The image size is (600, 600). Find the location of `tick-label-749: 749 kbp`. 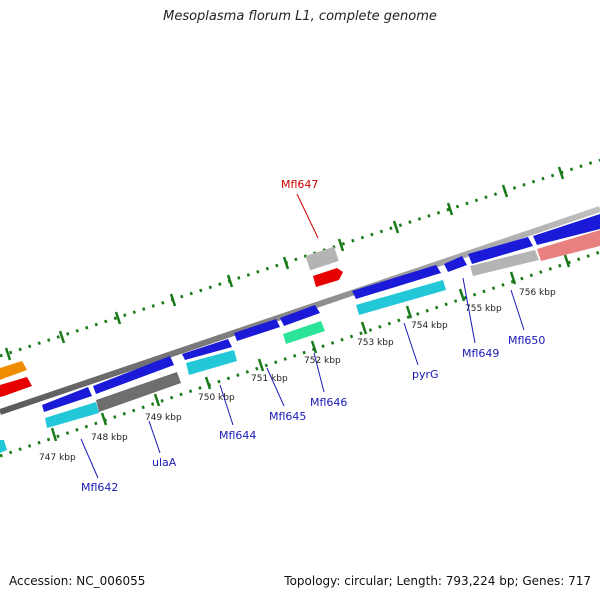

tick-label-749: 749 kbp is located at coordinates (163, 418).